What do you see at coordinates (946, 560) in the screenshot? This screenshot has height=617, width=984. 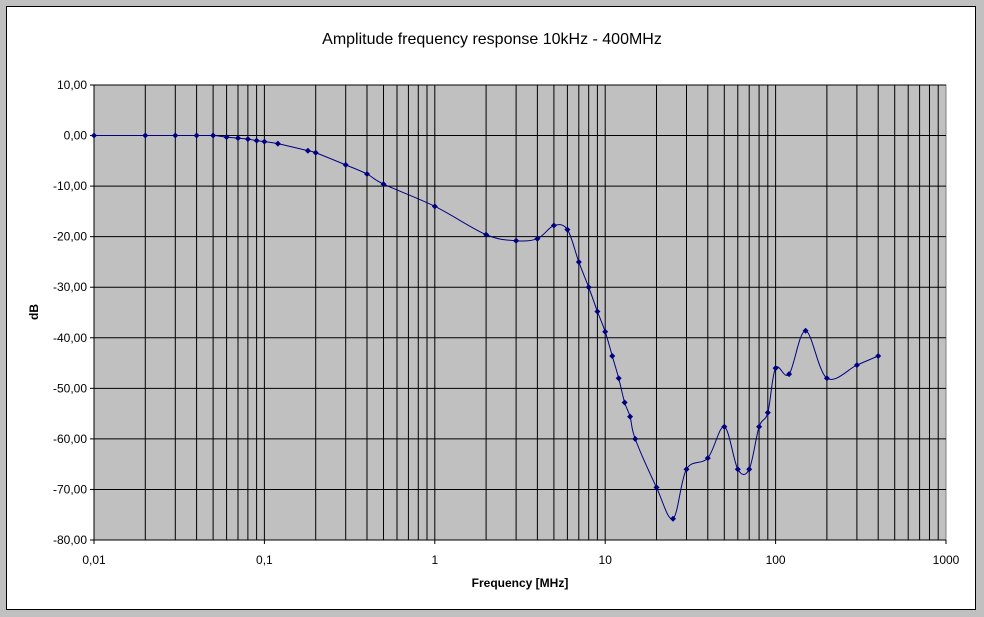 I see `x-tick-label: 1000` at bounding box center [946, 560].